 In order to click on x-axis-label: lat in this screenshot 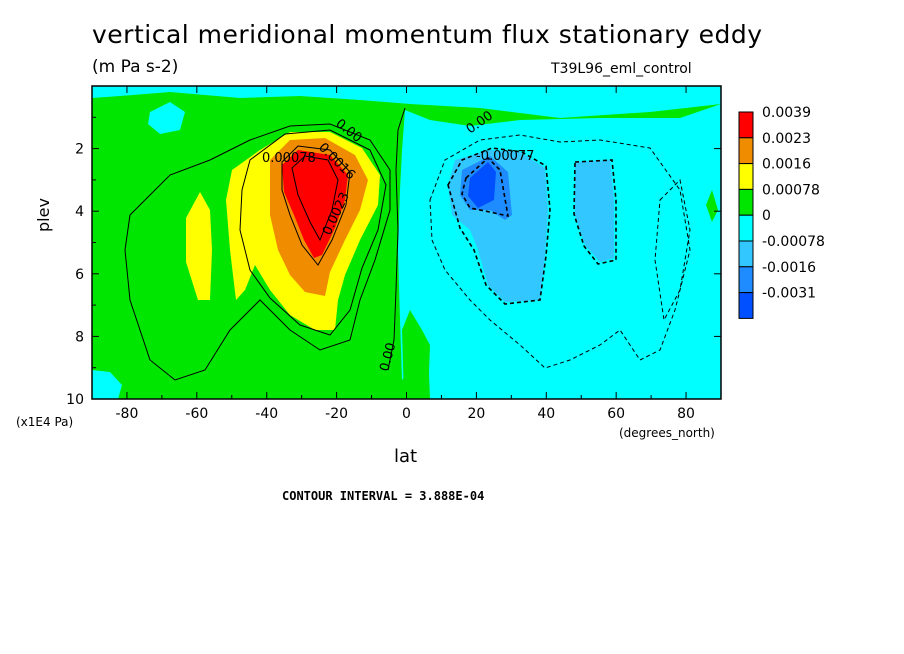, I will do `click(406, 456)`.